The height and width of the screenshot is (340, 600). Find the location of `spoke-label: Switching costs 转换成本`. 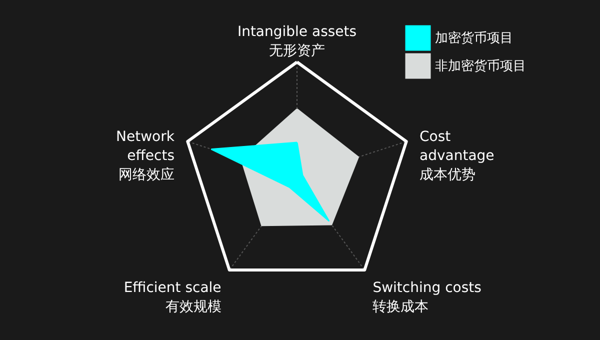

spoke-label: Switching costs 转换成本 is located at coordinates (427, 298).